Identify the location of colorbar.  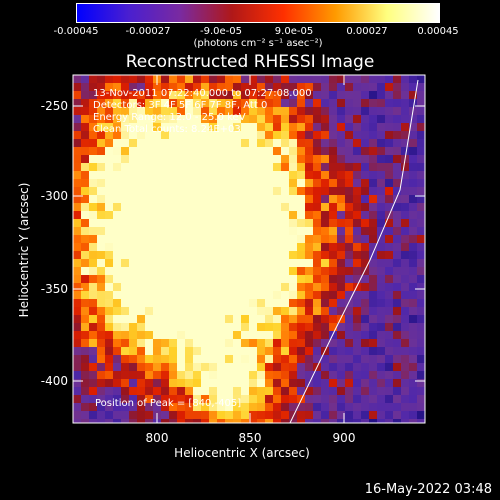
(258, 13).